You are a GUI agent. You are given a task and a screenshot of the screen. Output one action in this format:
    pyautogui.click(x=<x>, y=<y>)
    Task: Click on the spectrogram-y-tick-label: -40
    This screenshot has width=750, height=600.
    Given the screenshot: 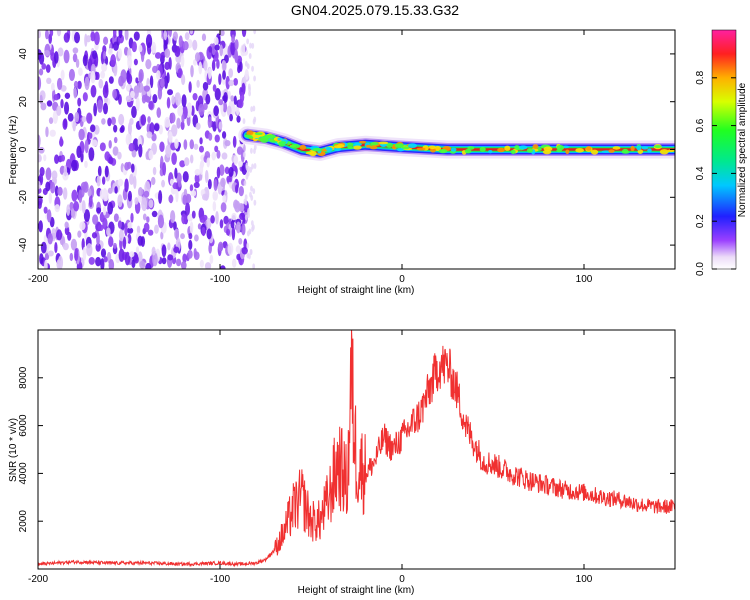 What is the action you would take?
    pyautogui.click(x=23, y=244)
    